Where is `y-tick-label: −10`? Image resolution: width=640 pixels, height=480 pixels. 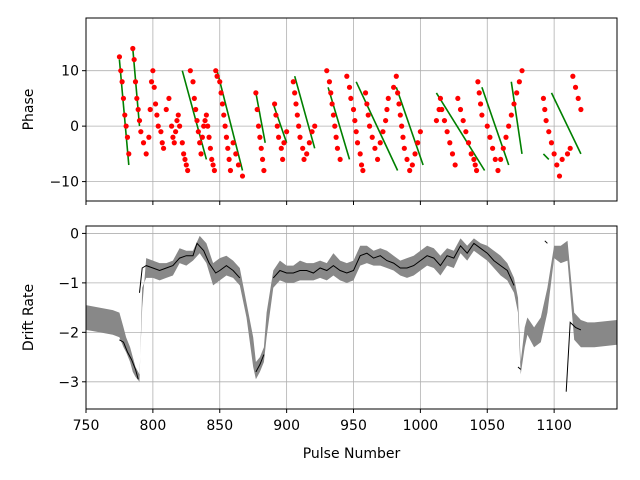 y-tick-label: −10 is located at coordinates (64, 183).